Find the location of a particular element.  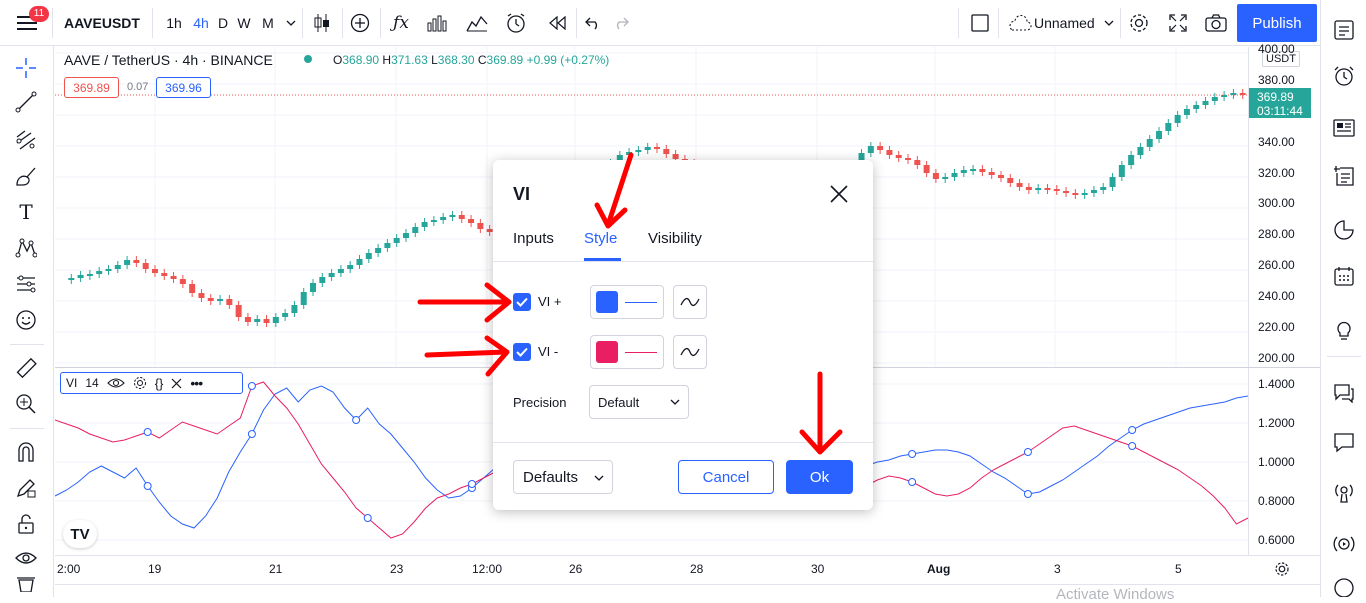

interval-d: D is located at coordinates (223, 23).